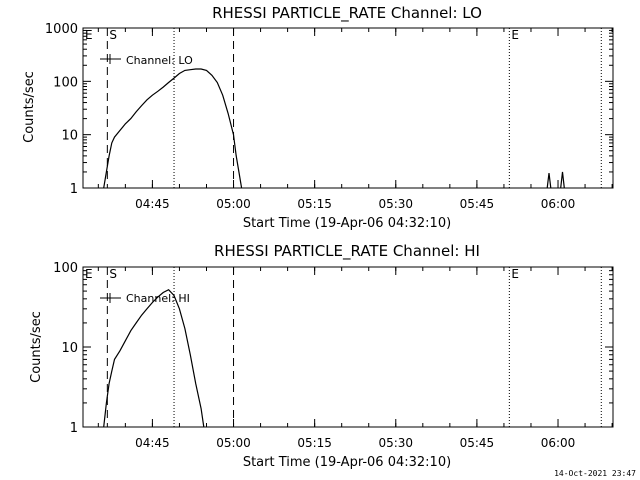 This screenshot has width=640, height=480. Describe the element at coordinates (36, 347) in the screenshot. I see `panel-hi-ylabel: Counts/sec` at that location.